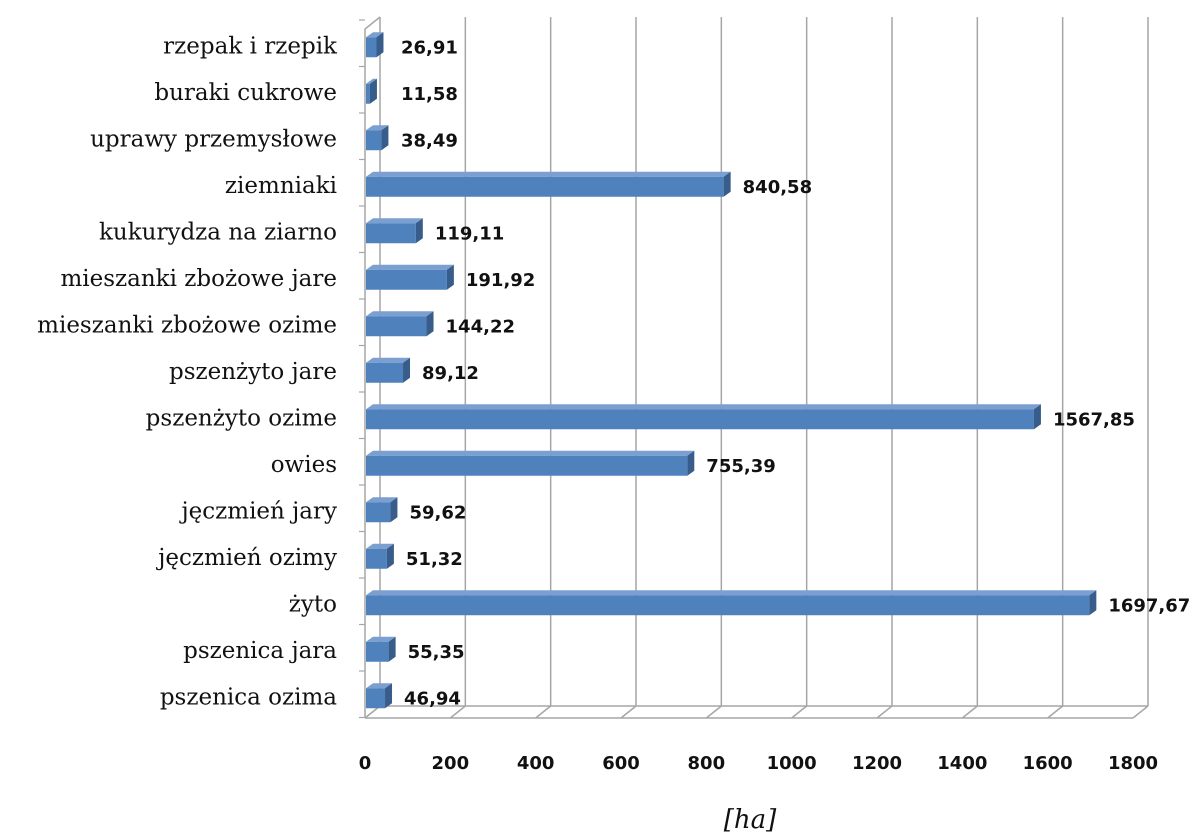 The height and width of the screenshot is (832, 1202). What do you see at coordinates (248, 697) in the screenshot?
I see `category-label: pszenica ozima` at bounding box center [248, 697].